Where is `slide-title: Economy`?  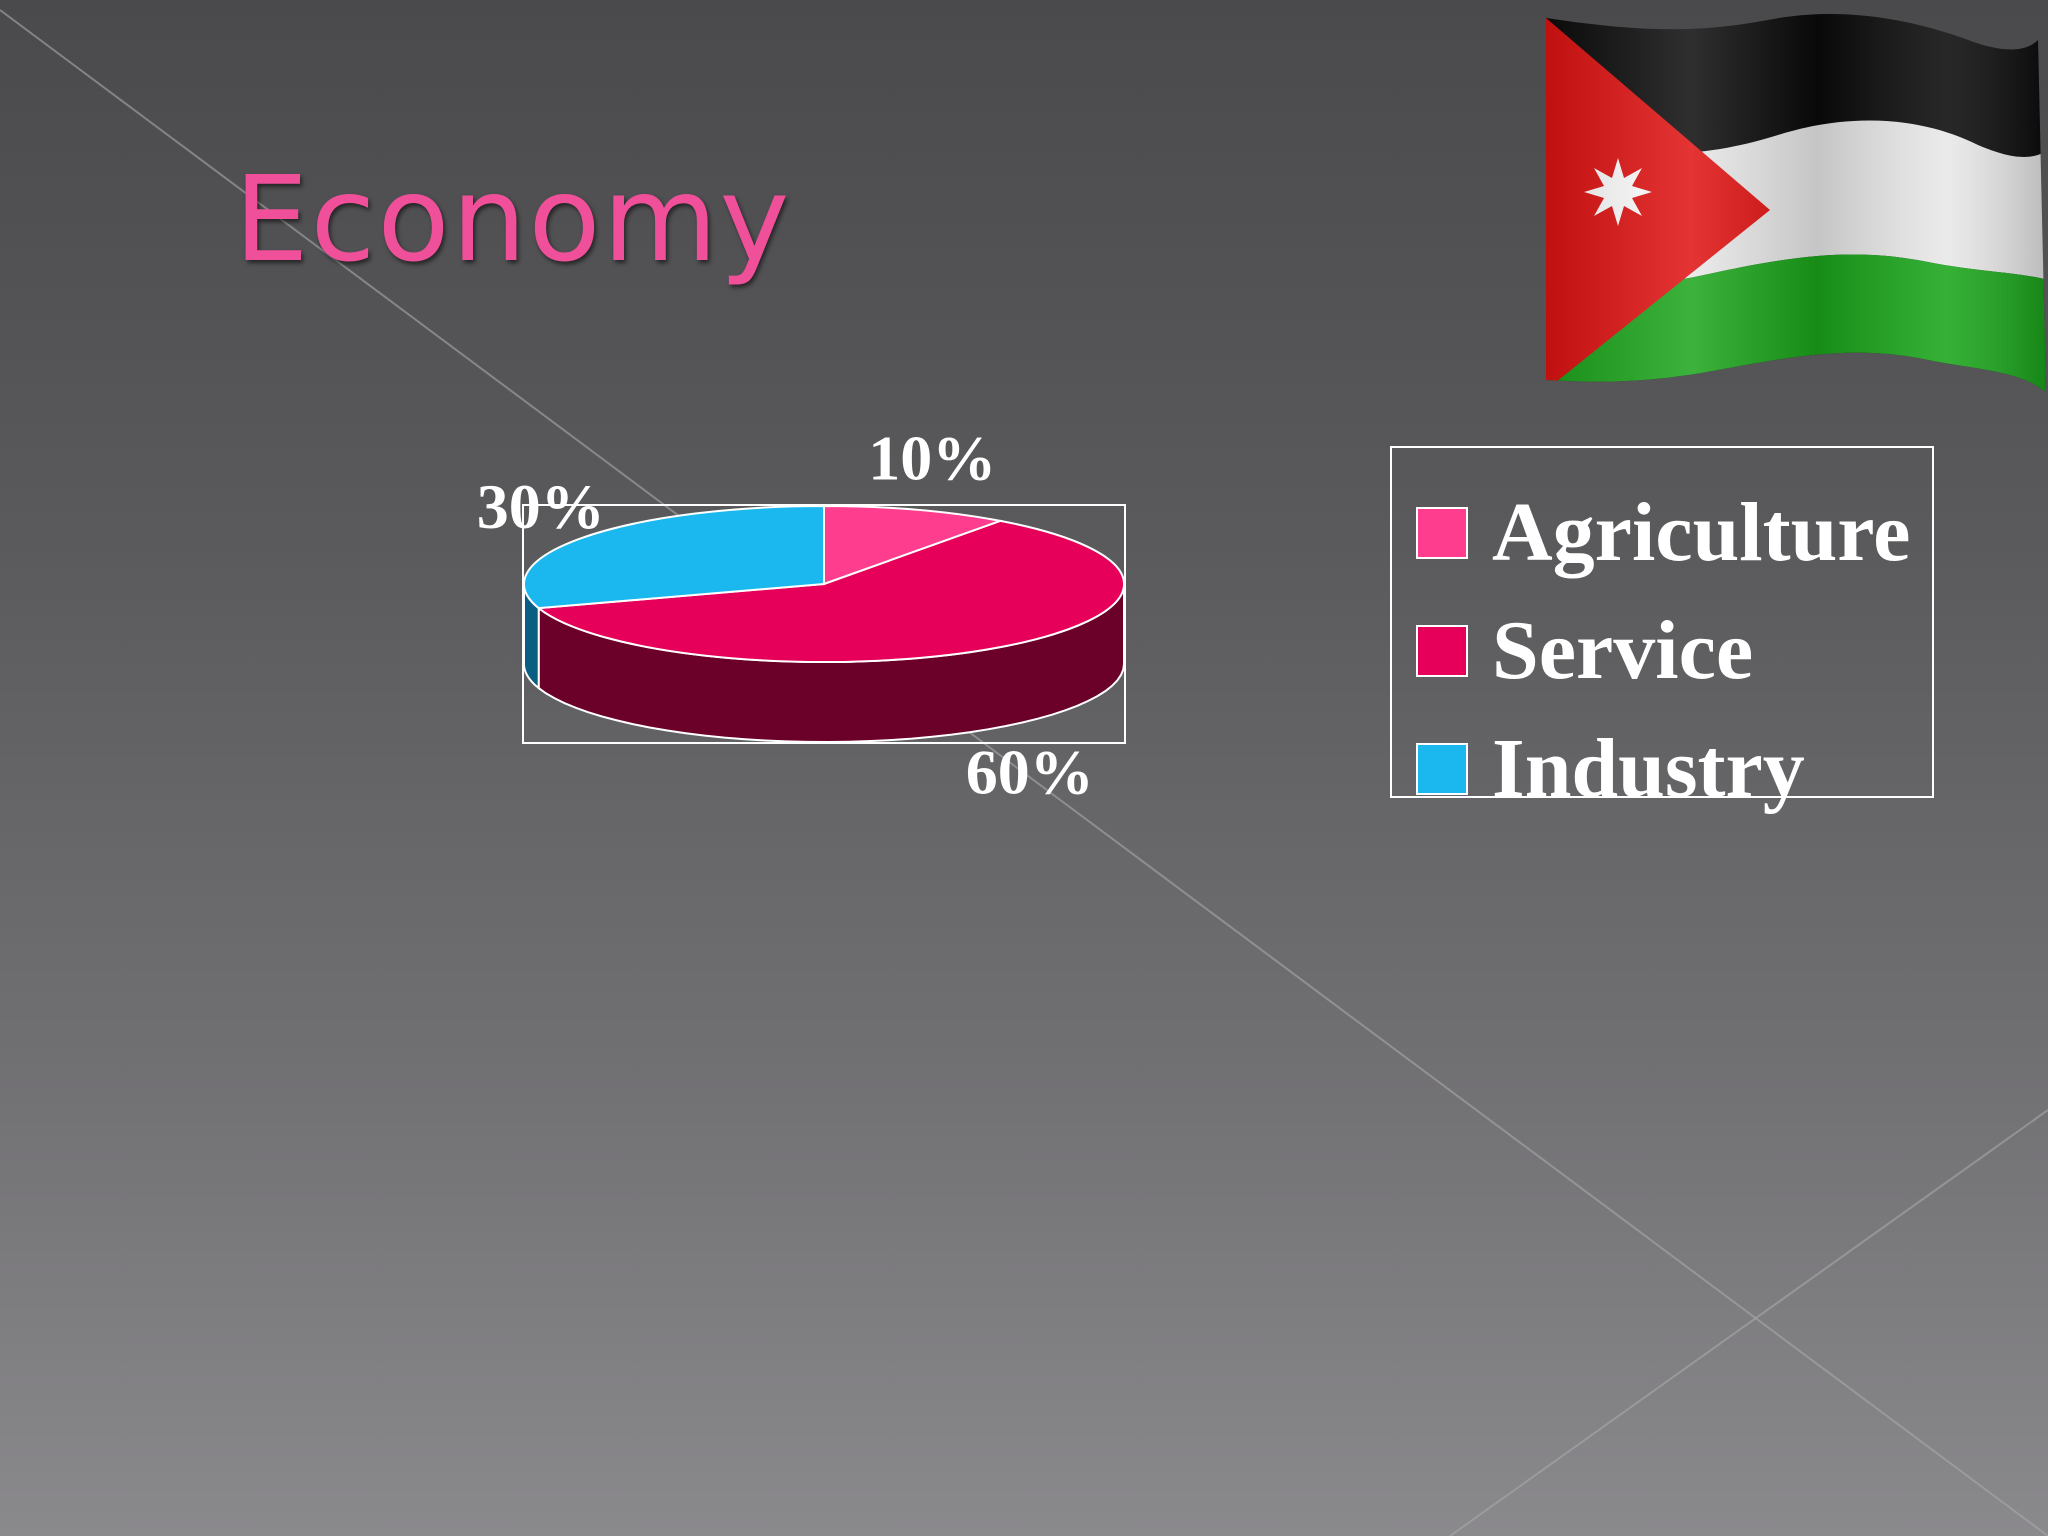 slide-title: Economy is located at coordinates (513, 219).